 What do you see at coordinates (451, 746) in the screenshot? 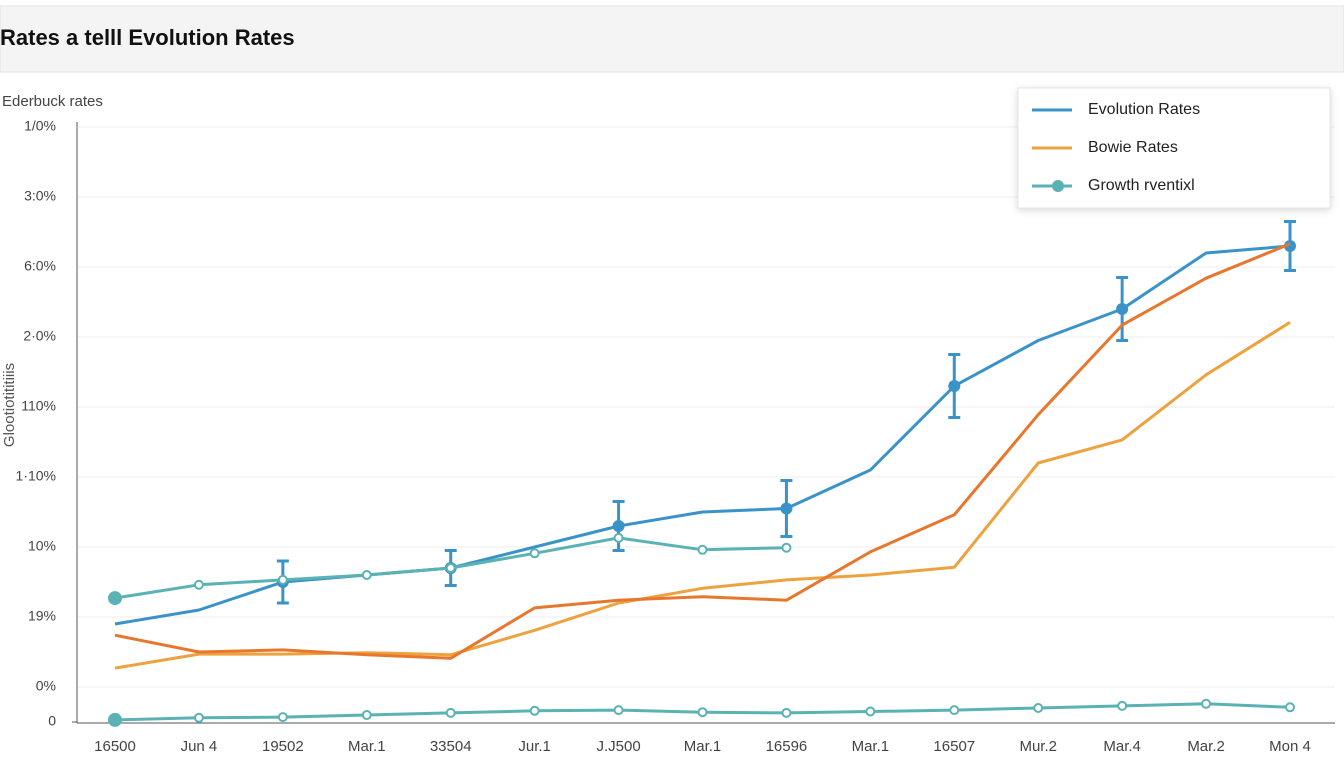
I see `x-tick-label: 33504` at bounding box center [451, 746].